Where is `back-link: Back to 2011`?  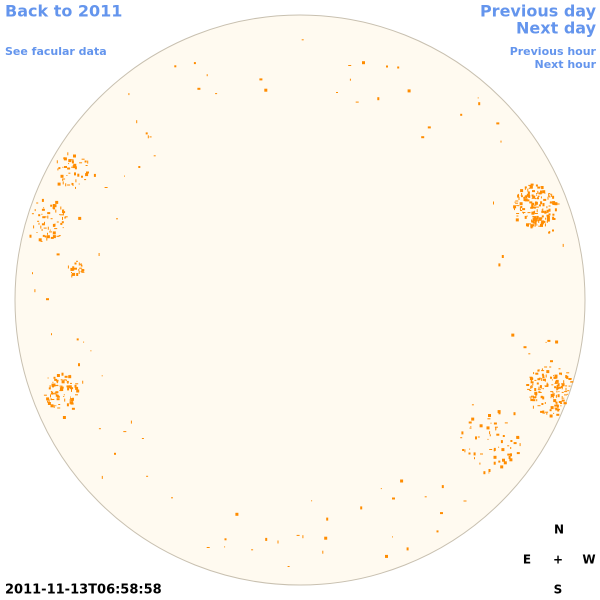 back-link: Back to 2011 is located at coordinates (63, 11).